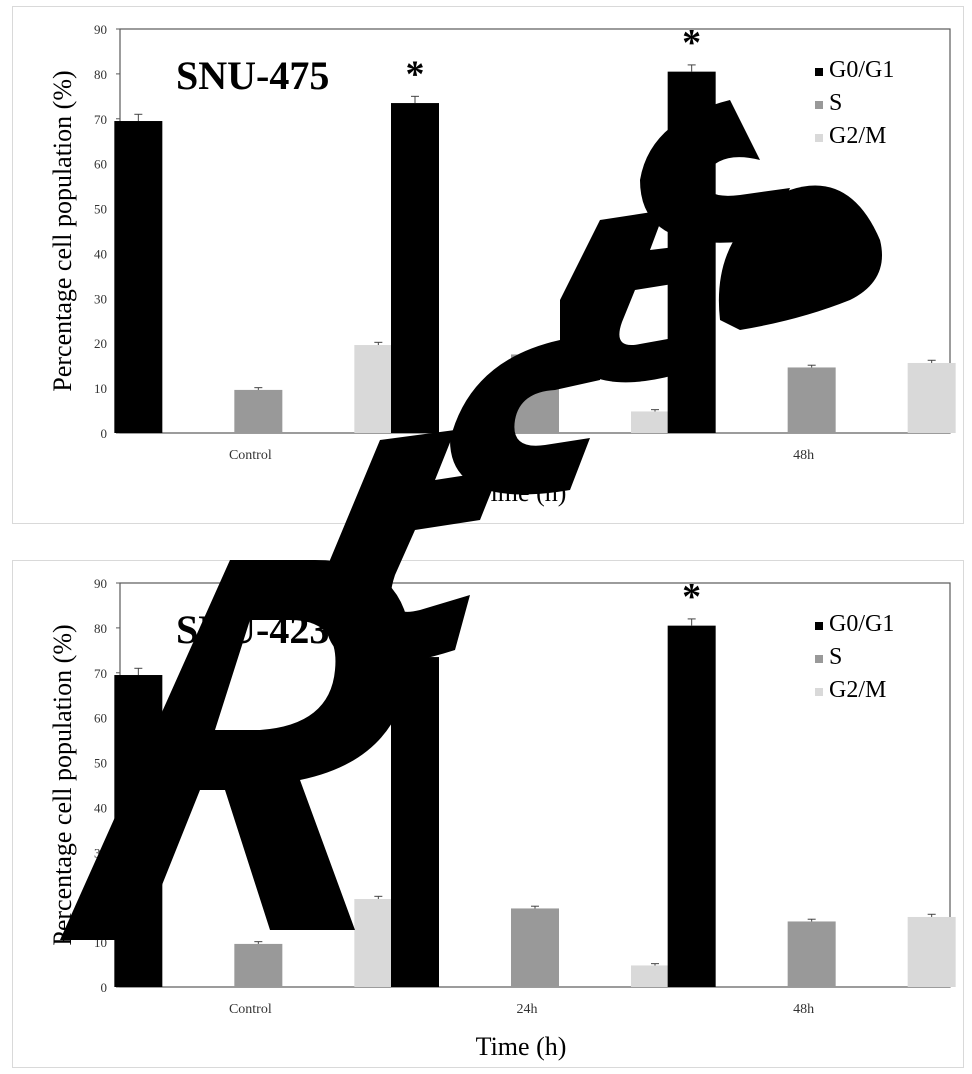 This screenshot has width=972, height=1074. I want to click on chart0-ytick-label: 70, so click(100, 119).